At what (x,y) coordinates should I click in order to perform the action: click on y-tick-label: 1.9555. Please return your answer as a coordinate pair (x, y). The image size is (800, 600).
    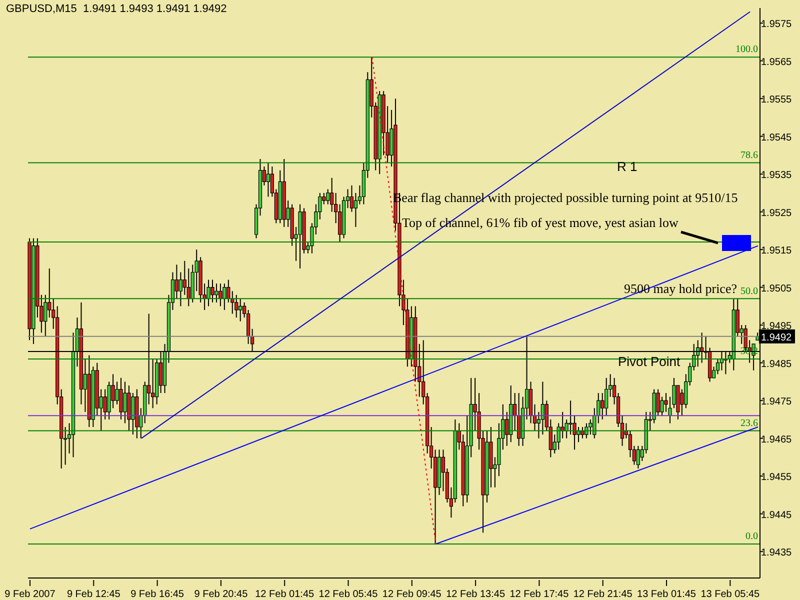
    Looking at the image, I should click on (776, 100).